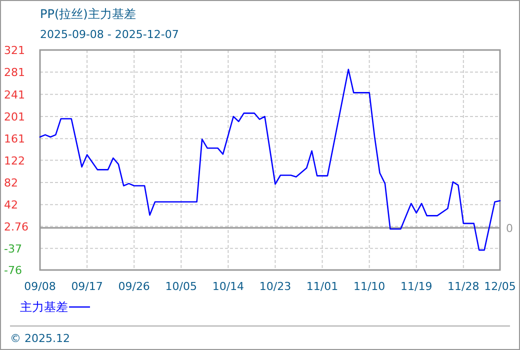  I want to click on x-tick-label: 10/05, so click(181, 286).